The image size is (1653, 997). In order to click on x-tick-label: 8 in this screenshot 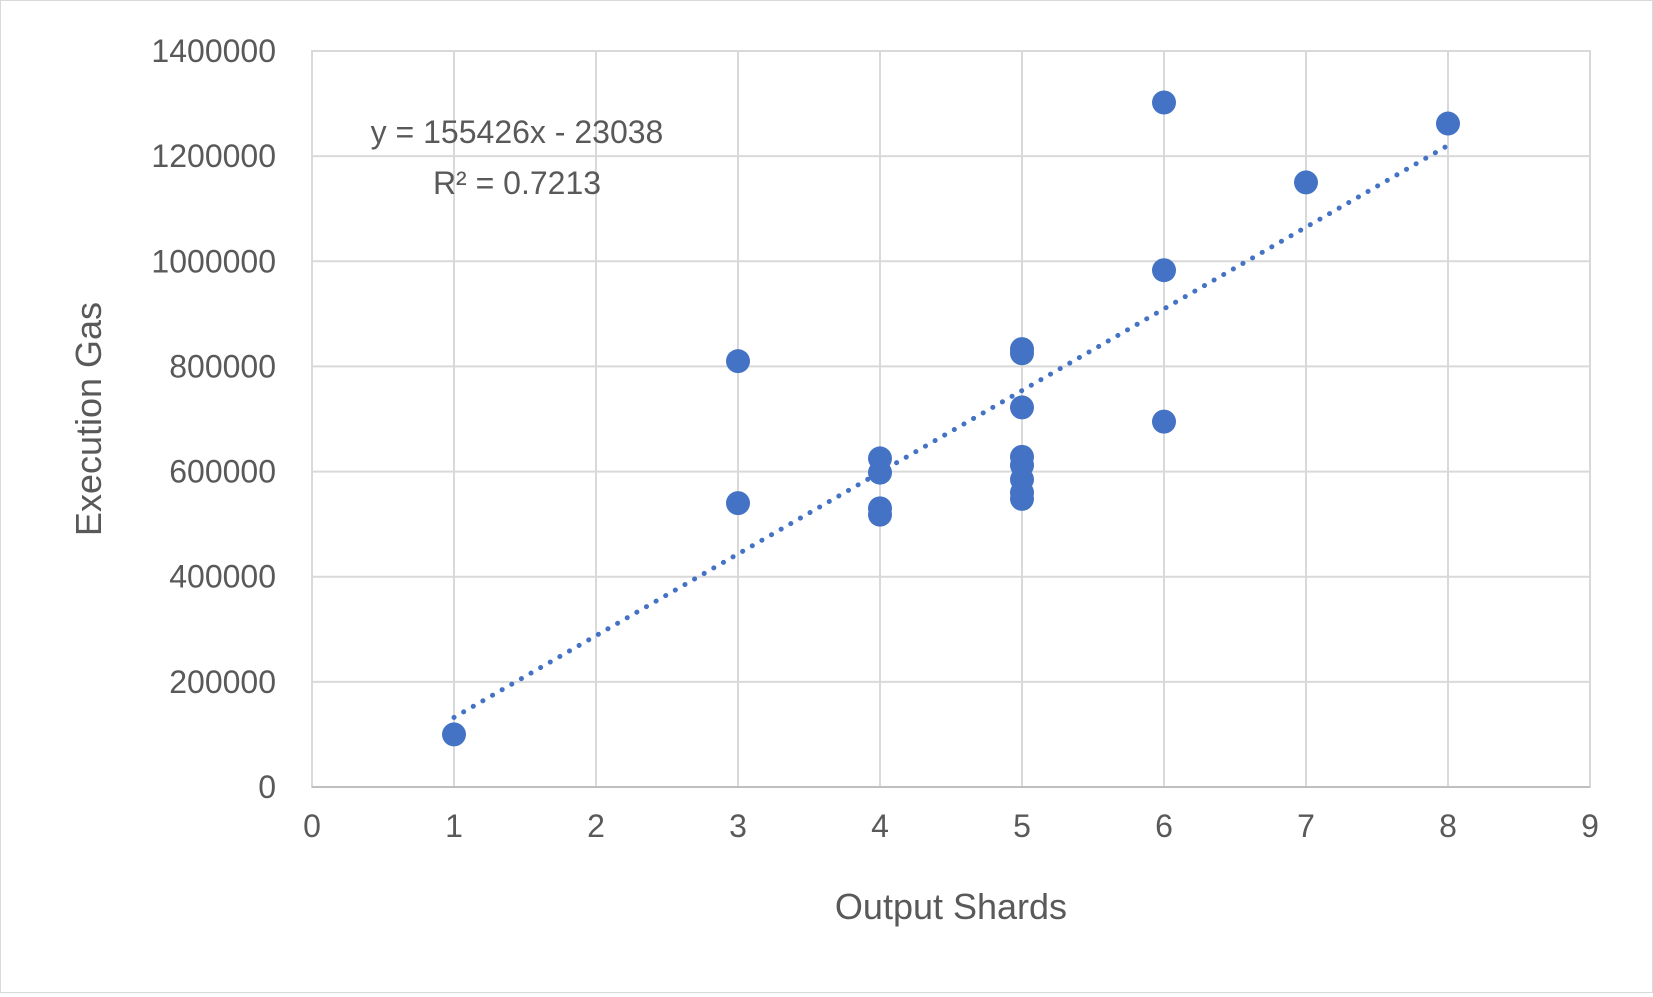, I will do `click(1448, 826)`.